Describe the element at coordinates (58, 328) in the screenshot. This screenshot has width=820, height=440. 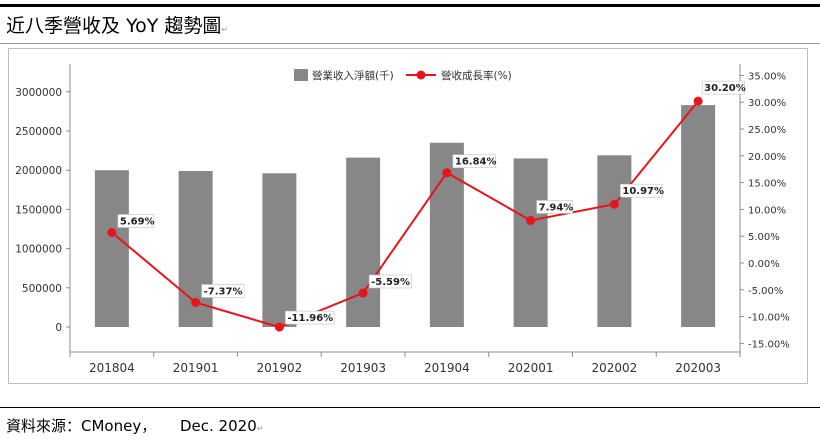
I see `y-left-tick-label: 0` at that location.